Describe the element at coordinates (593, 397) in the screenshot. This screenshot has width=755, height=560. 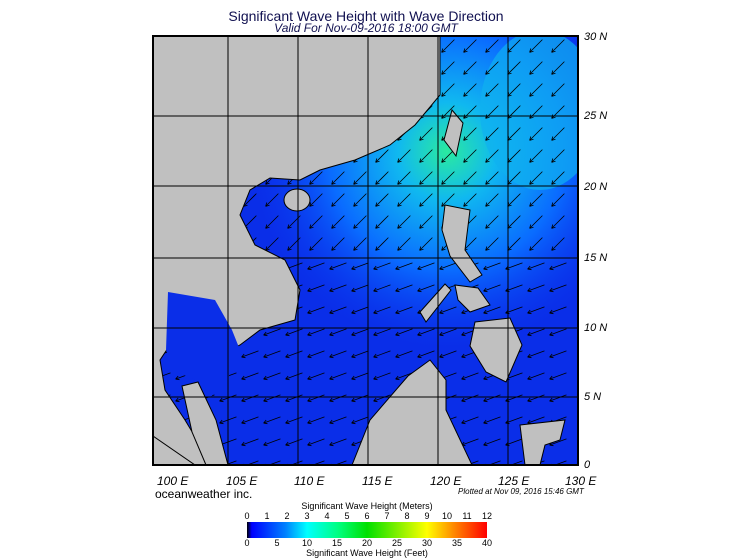
I see `lat-label: 5 N` at that location.